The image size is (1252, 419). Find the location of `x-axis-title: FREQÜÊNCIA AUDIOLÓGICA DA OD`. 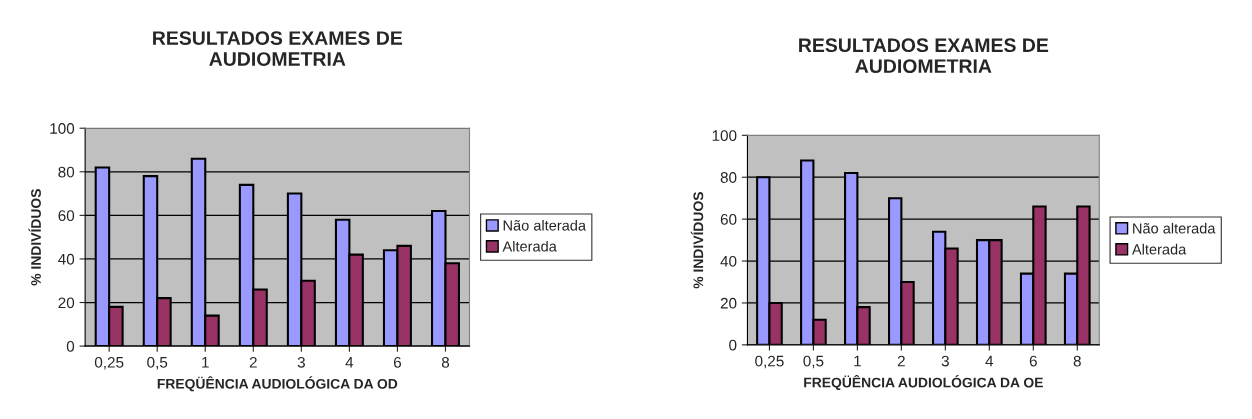

x-axis-title: FREQÜÊNCIA AUDIOLÓGICA DA OD is located at coordinates (277, 384).